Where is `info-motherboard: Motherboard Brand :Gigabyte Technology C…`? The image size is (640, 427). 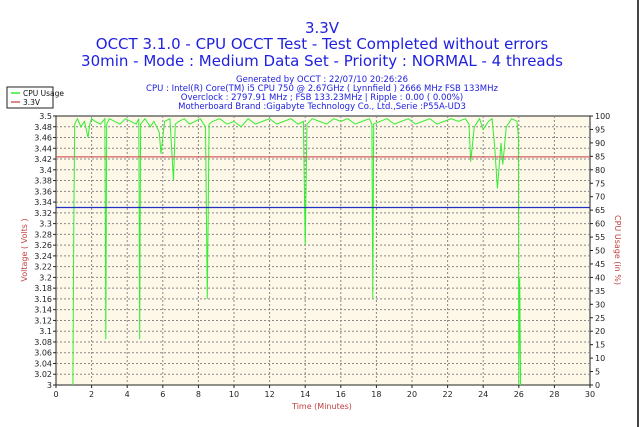
info-motherboard: Motherboard Brand :Gigabyte Technology C… is located at coordinates (322, 107).